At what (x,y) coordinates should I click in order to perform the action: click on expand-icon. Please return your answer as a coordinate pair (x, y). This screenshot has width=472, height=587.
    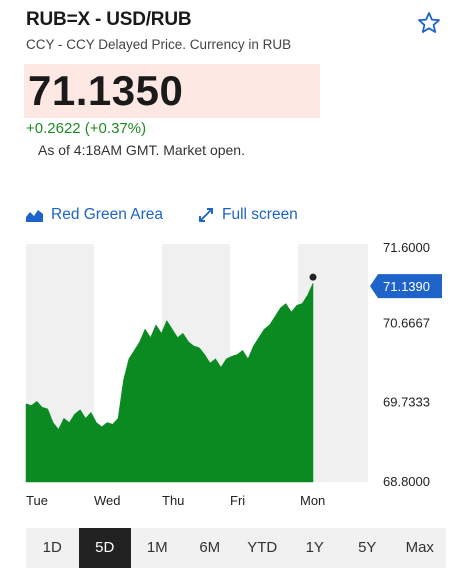
    Looking at the image, I should click on (206, 215).